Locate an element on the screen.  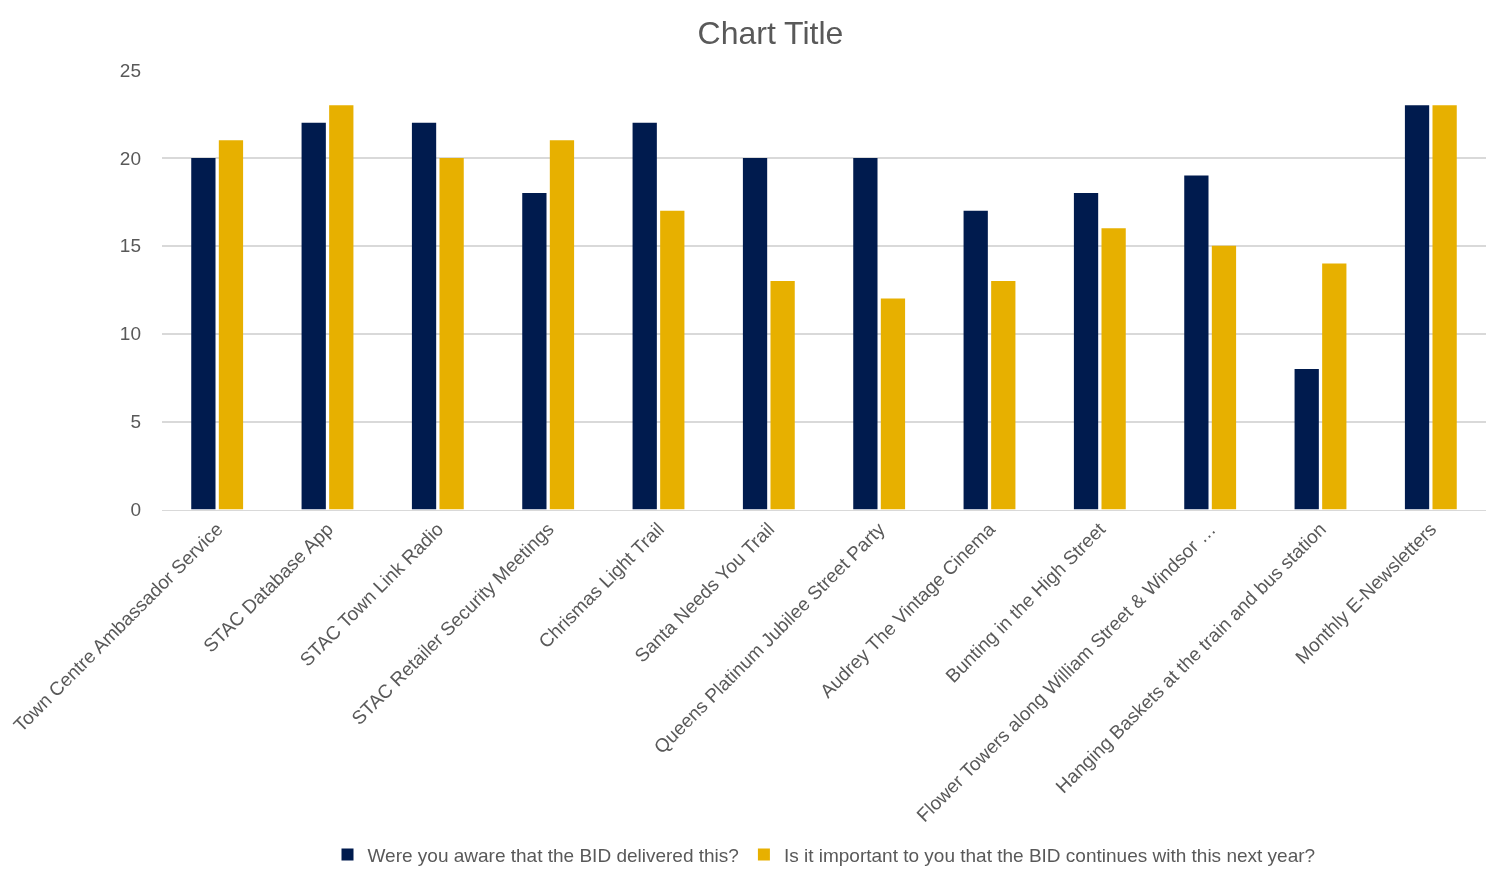
y-tick-label: 10 is located at coordinates (130, 334).